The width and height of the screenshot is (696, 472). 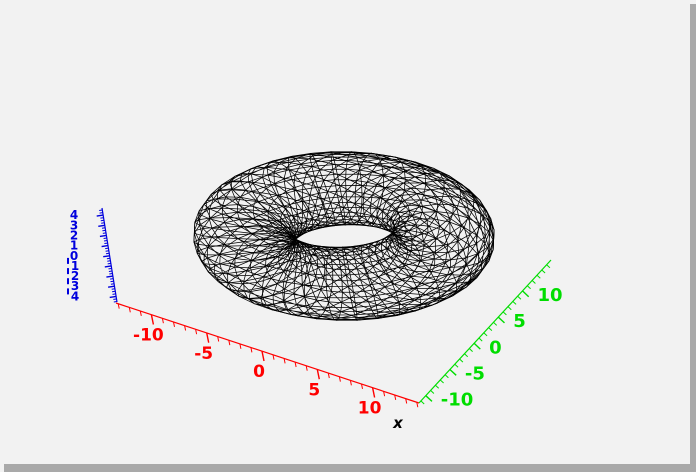 What do you see at coordinates (519, 321) in the screenshot?
I see `y-axis-tick-label: 5` at bounding box center [519, 321].